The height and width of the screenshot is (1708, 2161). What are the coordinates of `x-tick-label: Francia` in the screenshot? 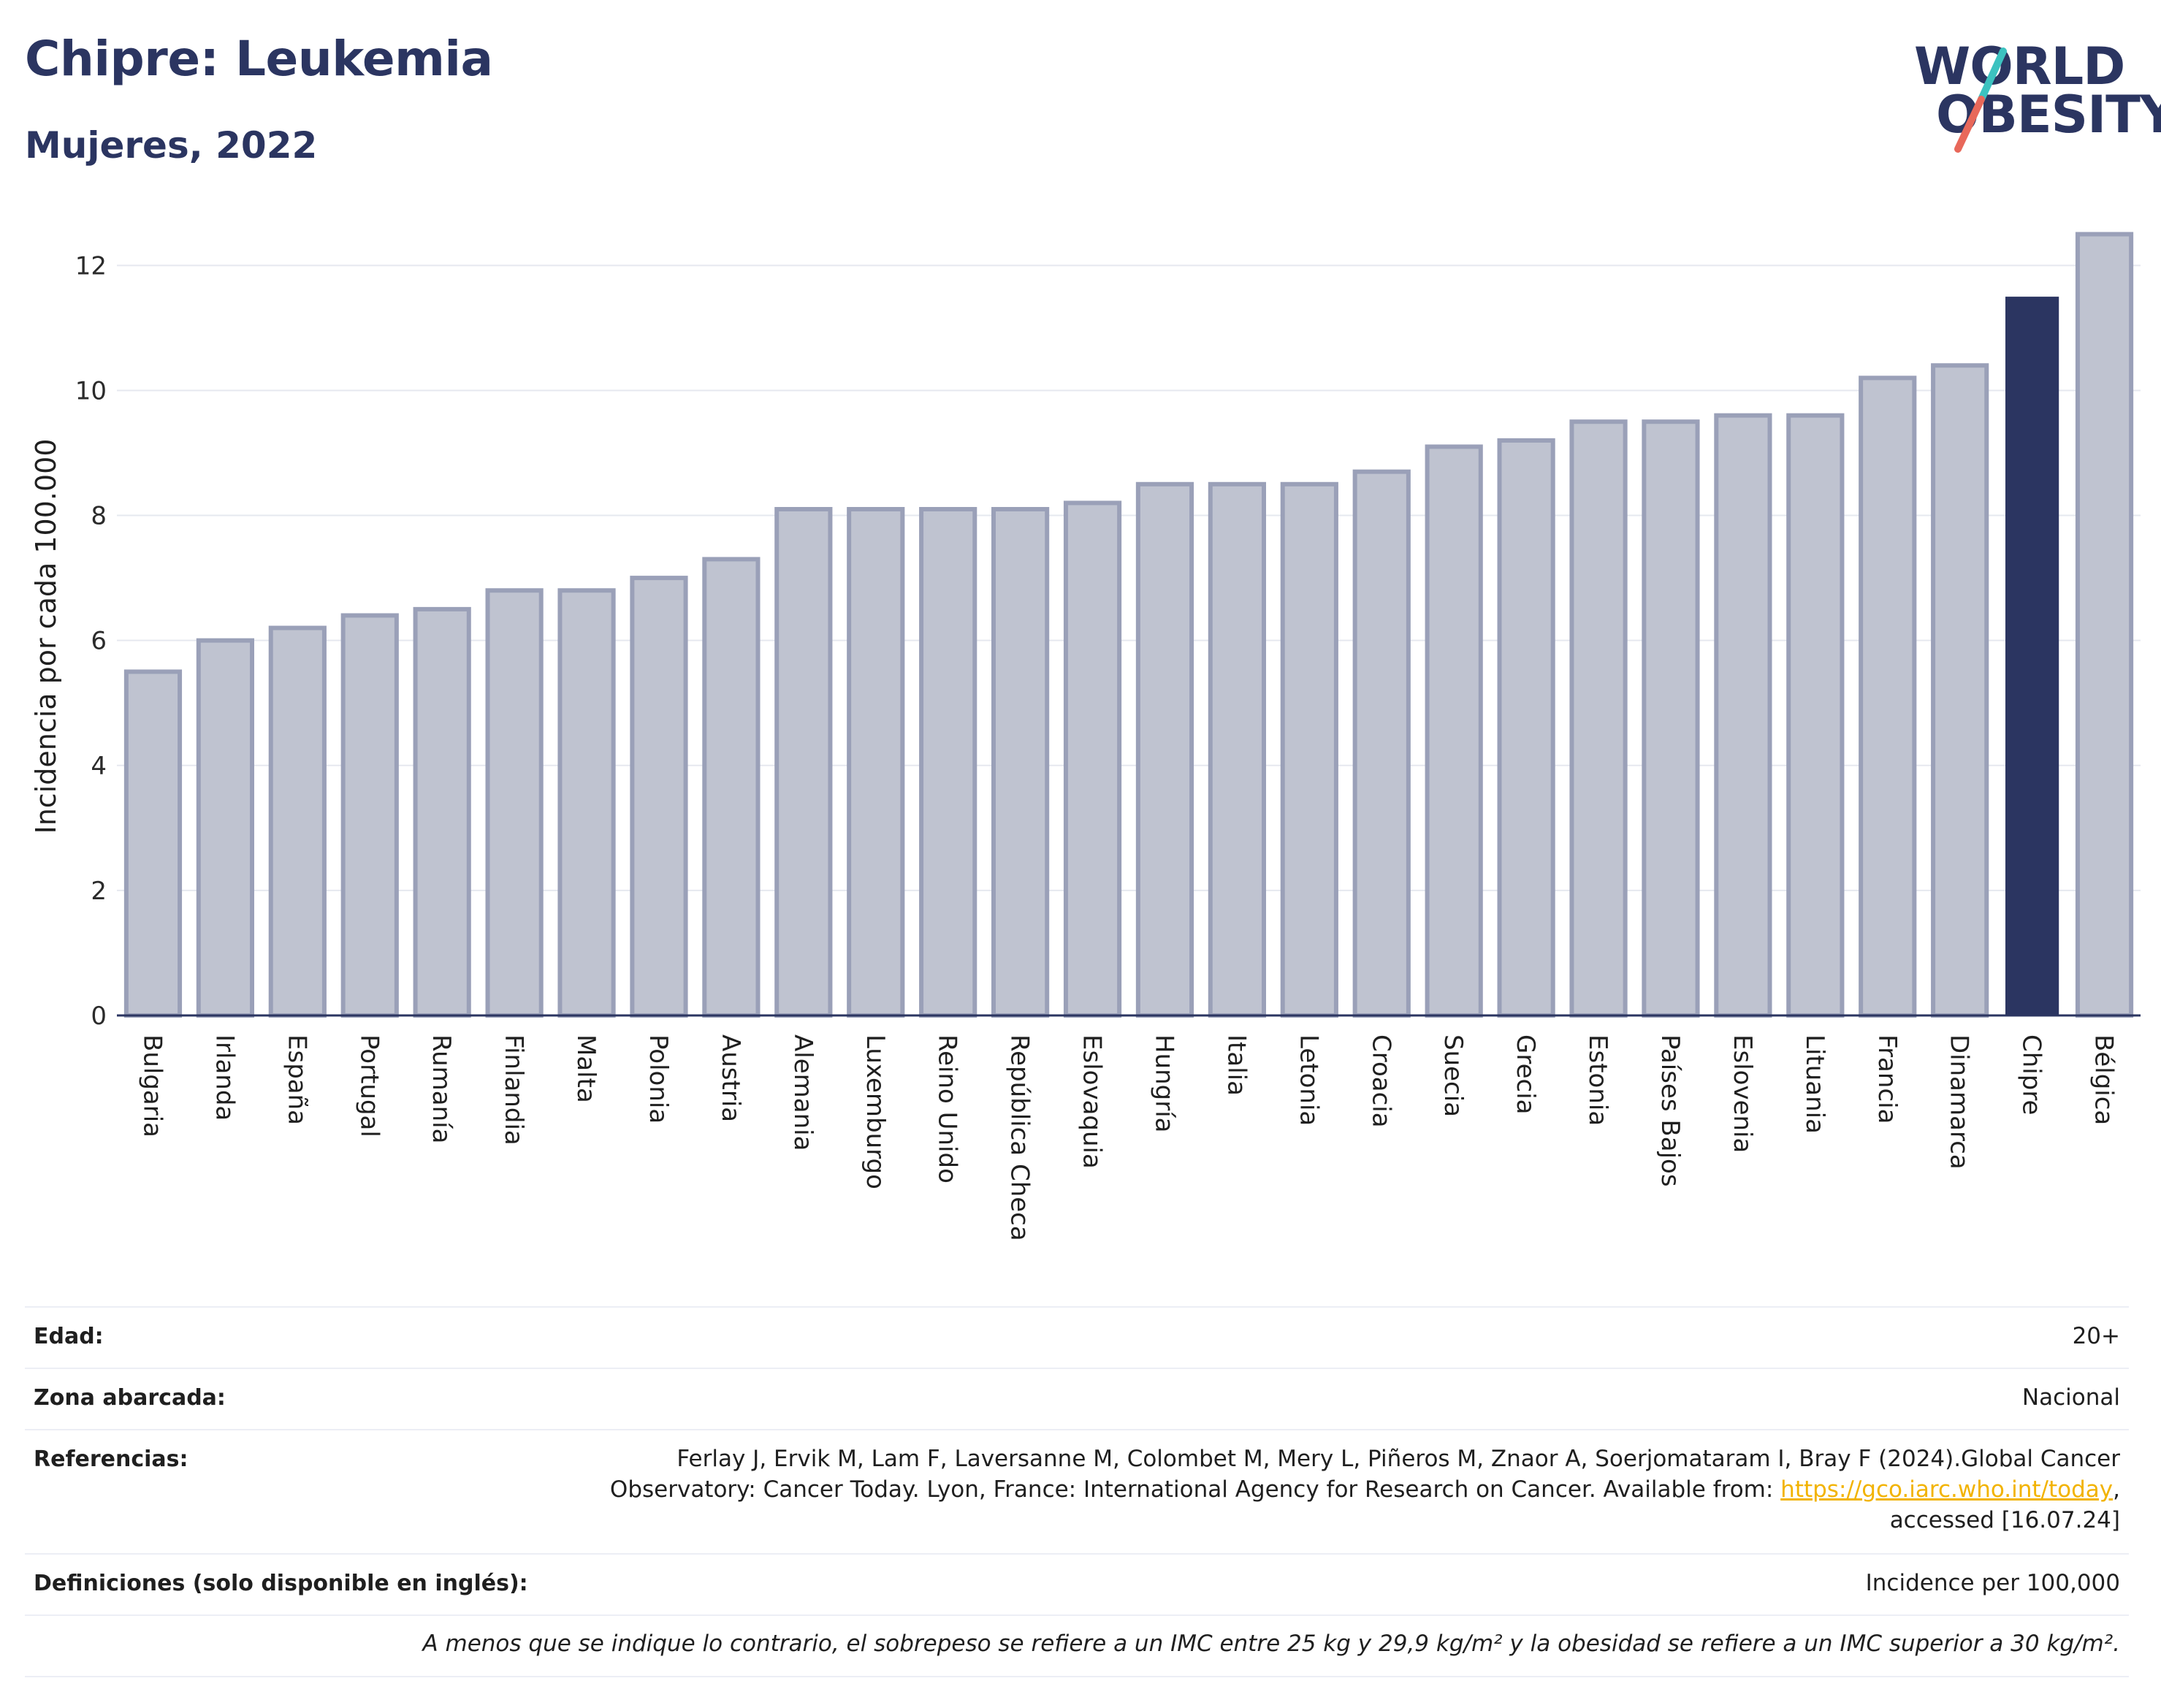 It's located at (1887, 1079).